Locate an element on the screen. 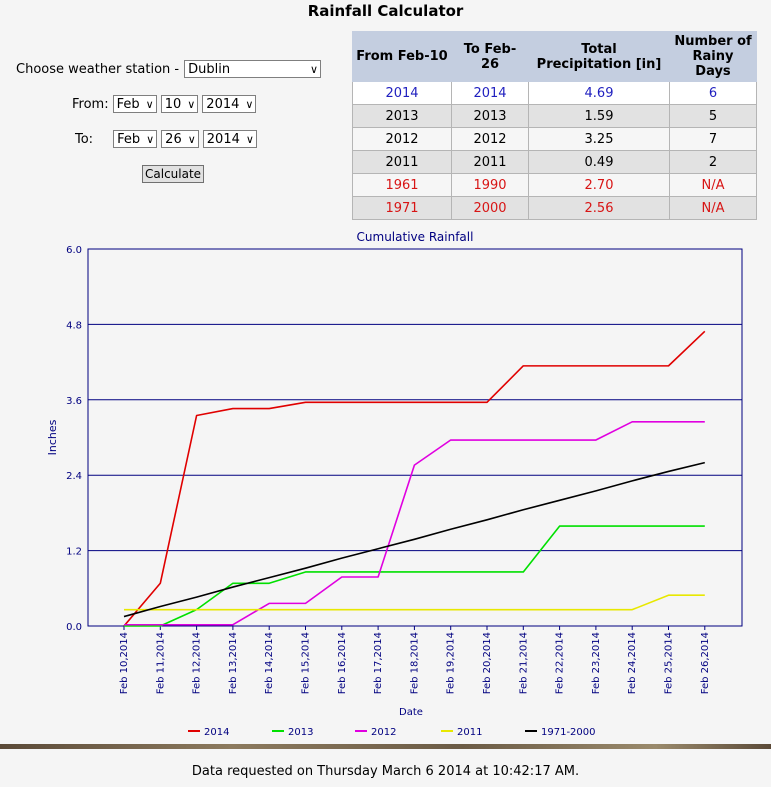  calculate-button: Calculate is located at coordinates (173, 174).